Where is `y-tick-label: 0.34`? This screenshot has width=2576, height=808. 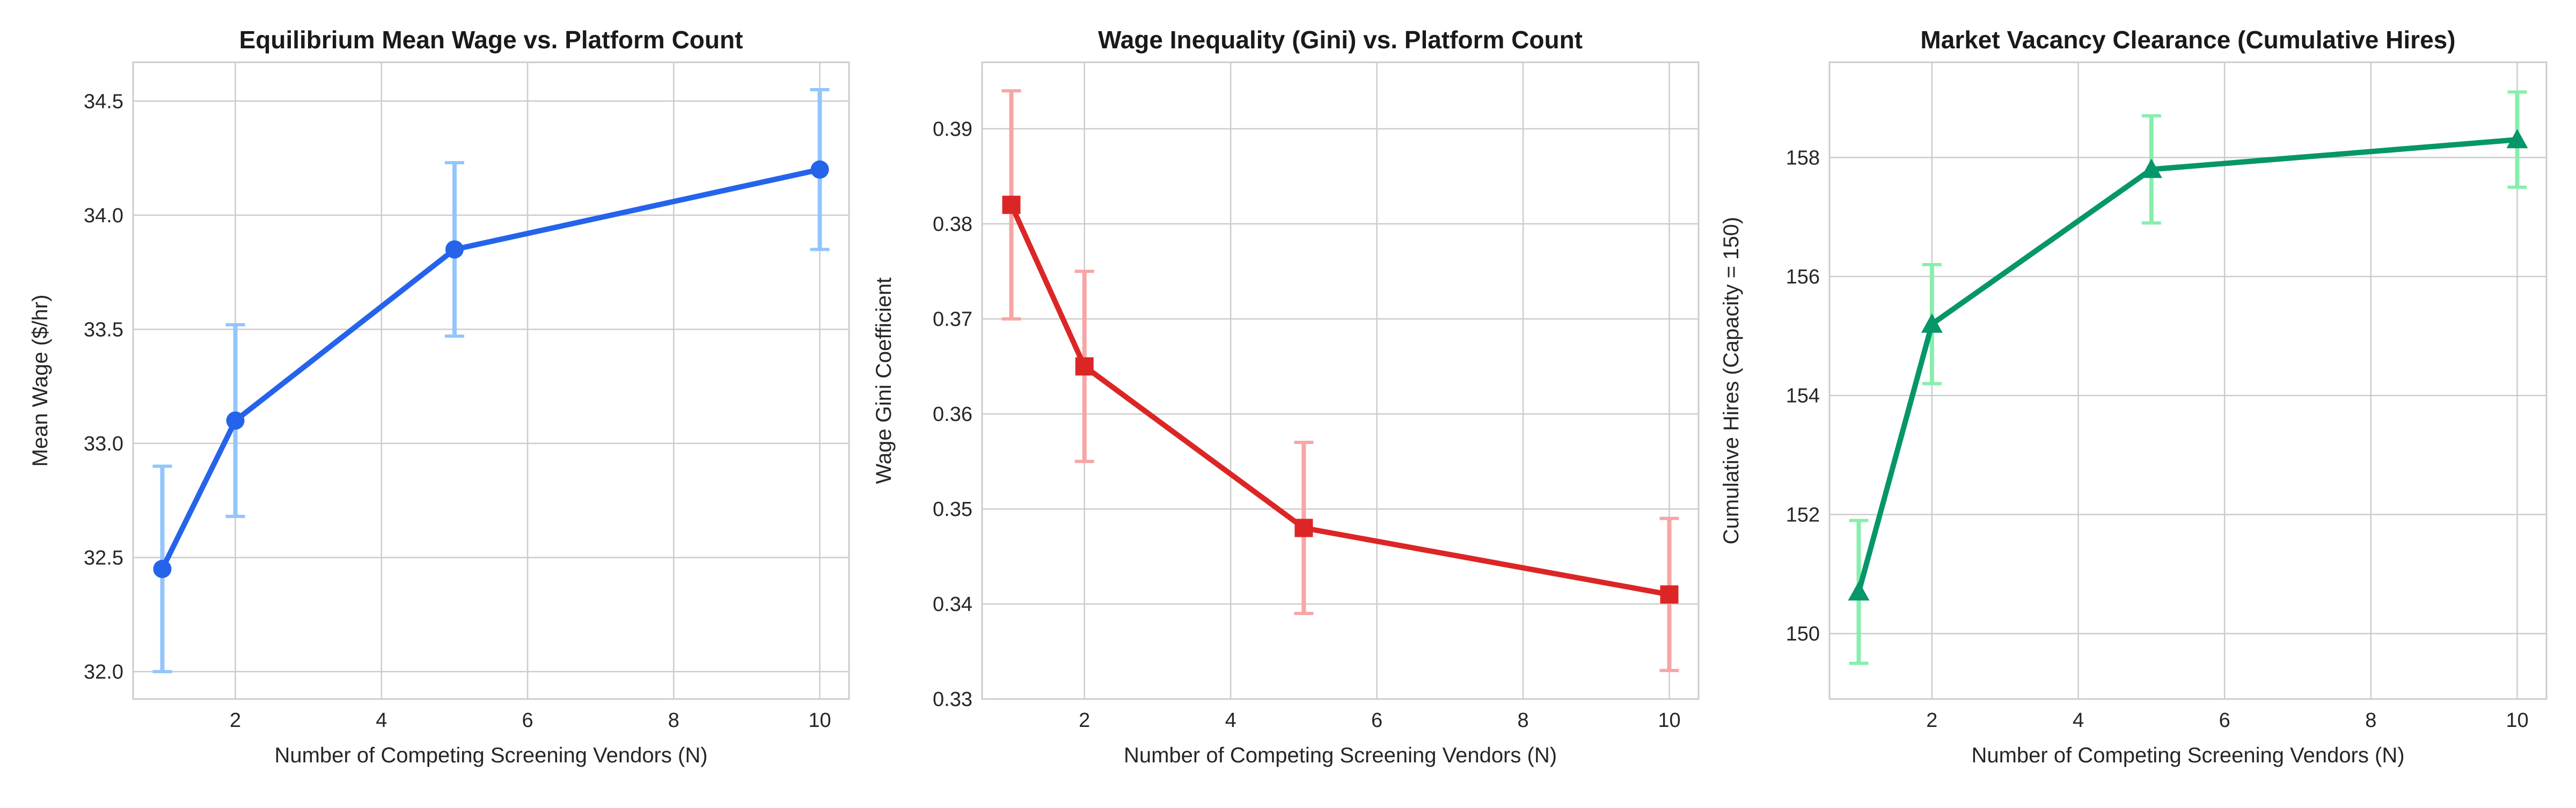
y-tick-label: 0.34 is located at coordinates (952, 604).